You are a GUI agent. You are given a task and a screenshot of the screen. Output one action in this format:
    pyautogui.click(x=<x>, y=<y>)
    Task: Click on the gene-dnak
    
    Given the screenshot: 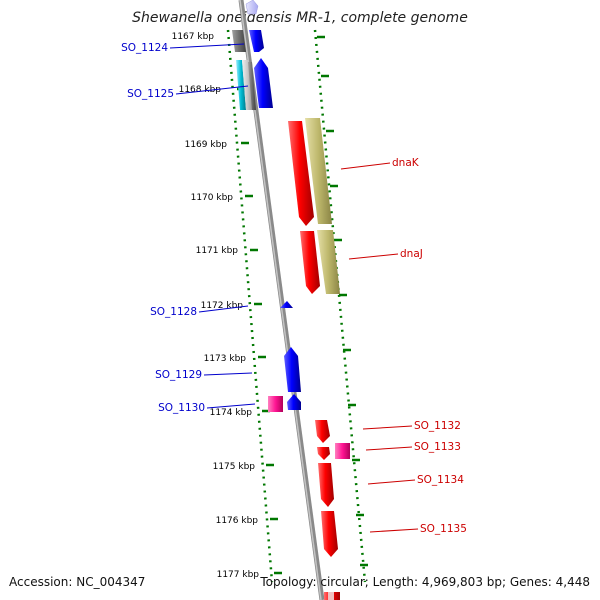 What is the action you would take?
    pyautogui.click(x=301, y=173)
    